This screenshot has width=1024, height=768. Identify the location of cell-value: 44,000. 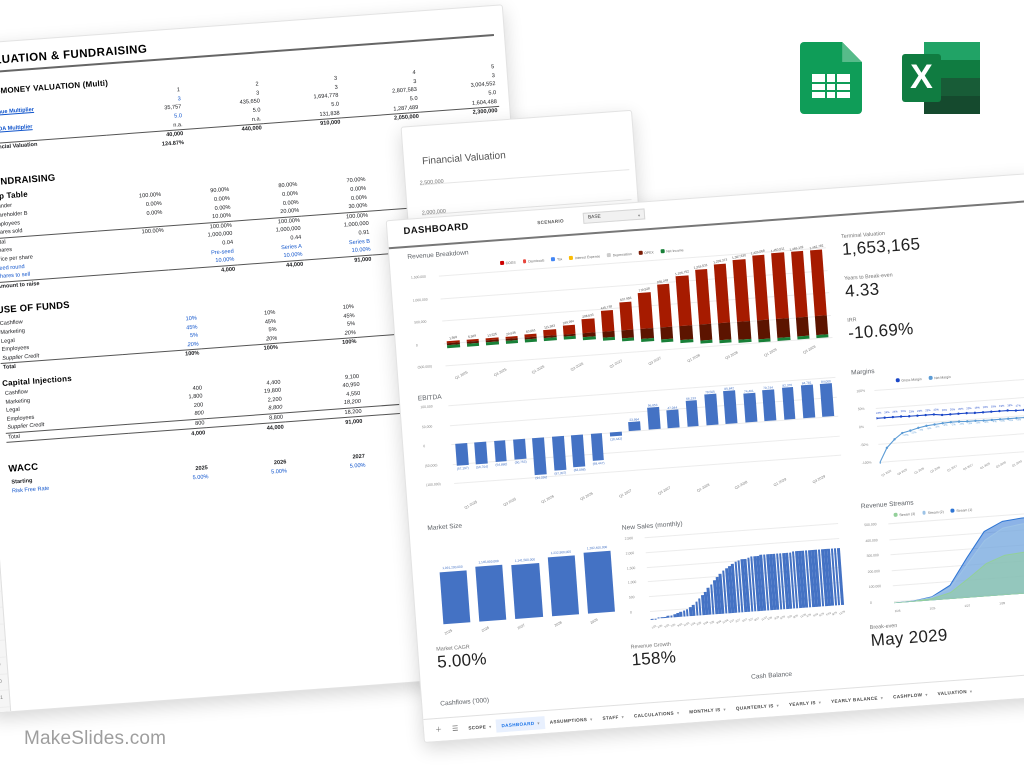
(294, 265).